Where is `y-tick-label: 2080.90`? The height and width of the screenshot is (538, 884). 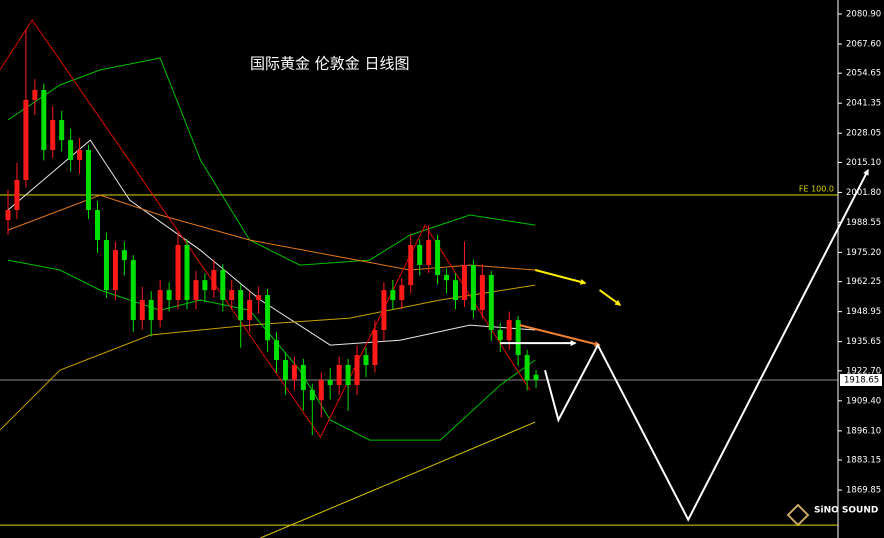
y-tick-label: 2080.90 is located at coordinates (863, 14).